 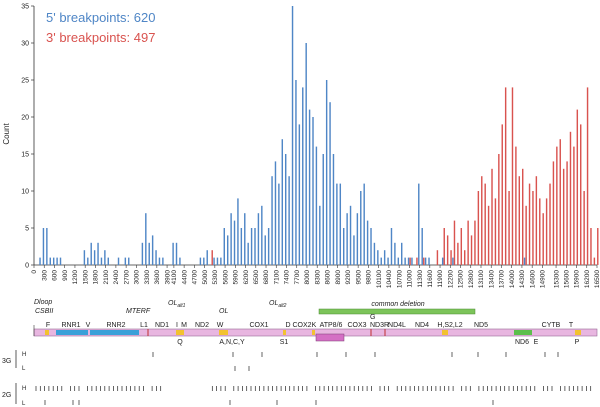 What do you see at coordinates (43, 302) in the screenshot?
I see `map-label-dloop: Dloop` at bounding box center [43, 302].